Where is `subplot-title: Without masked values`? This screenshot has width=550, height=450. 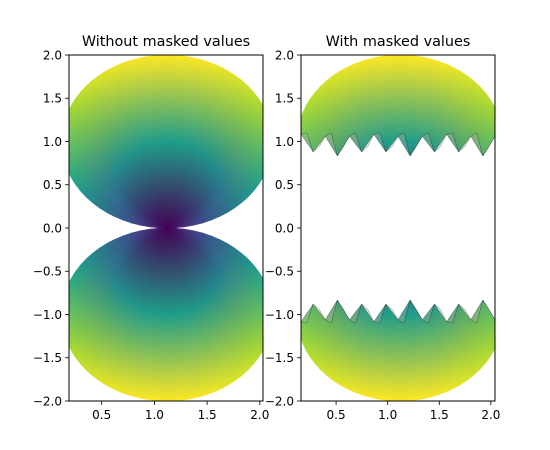
subplot-title: Without masked values is located at coordinates (166, 42).